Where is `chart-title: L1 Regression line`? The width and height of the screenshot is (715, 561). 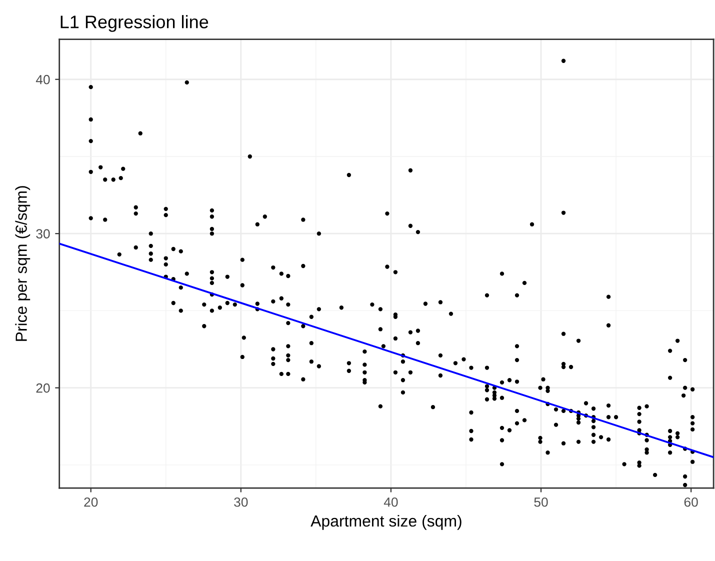
chart-title: L1 Regression line is located at coordinates (134, 23).